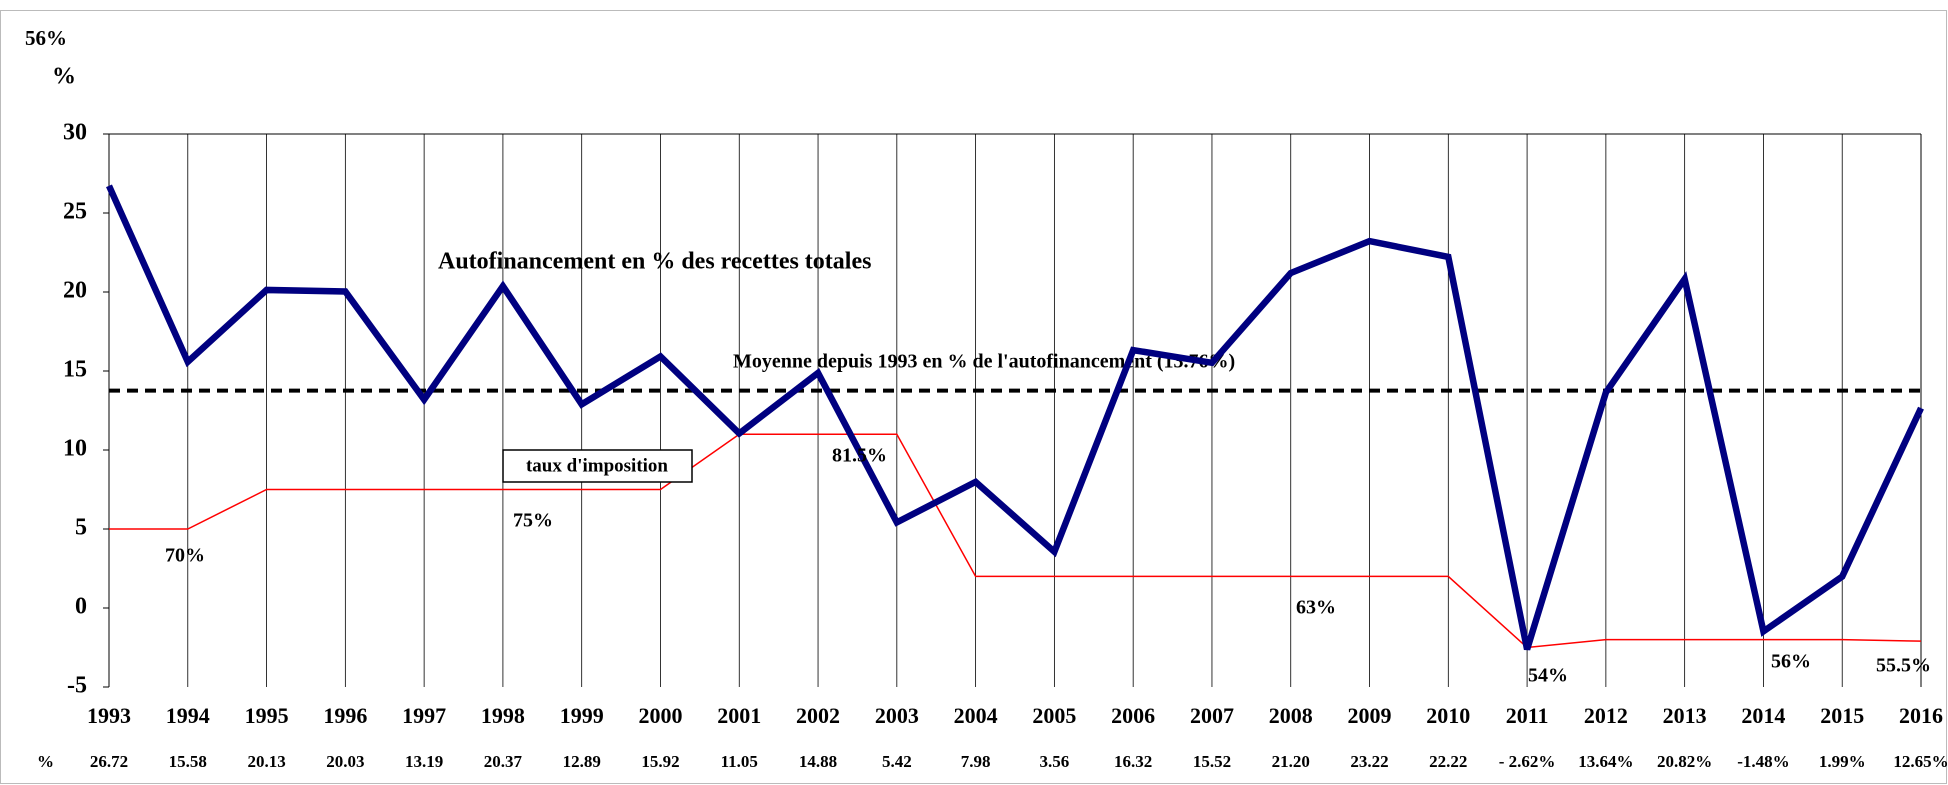  What do you see at coordinates (1548, 676) in the screenshot?
I see `annotation: 54%` at bounding box center [1548, 676].